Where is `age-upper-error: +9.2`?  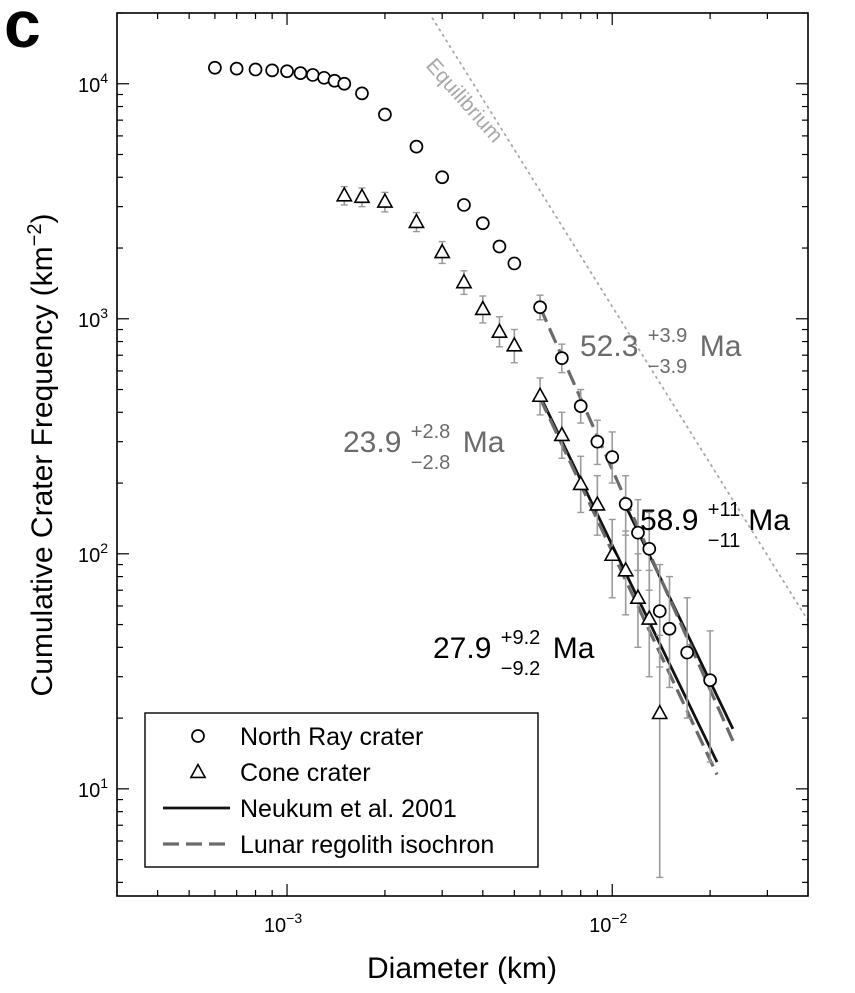
age-upper-error: +9.2 is located at coordinates (520, 638).